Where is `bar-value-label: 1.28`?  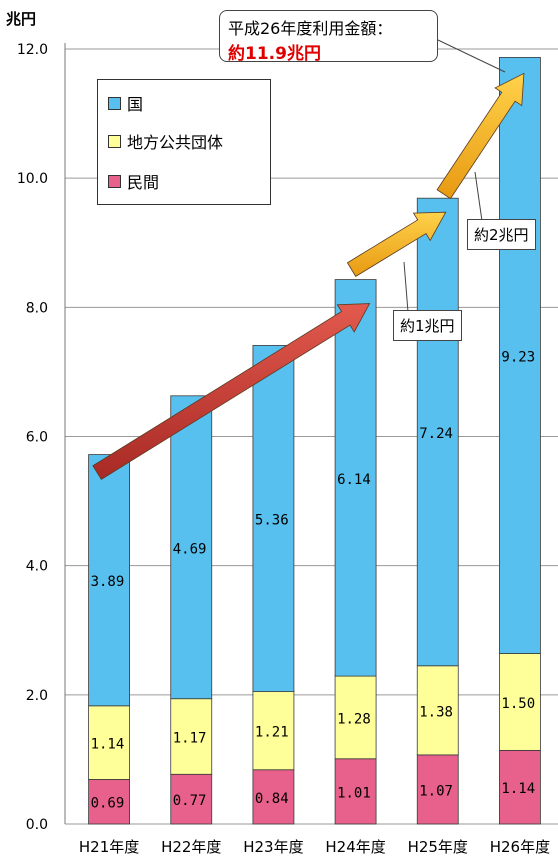 bar-value-label: 1.28 is located at coordinates (354, 719).